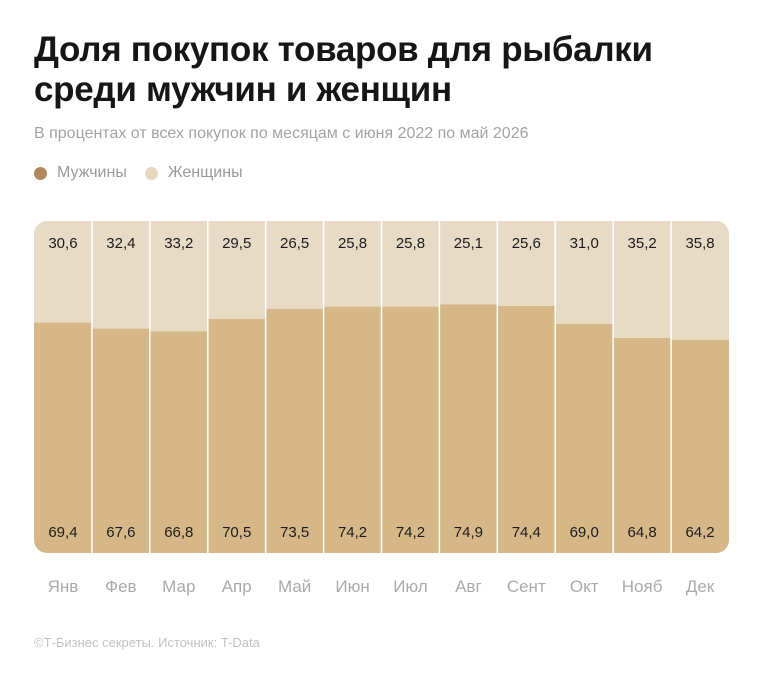  What do you see at coordinates (642, 243) in the screenshot?
I see `label-women-11: 35,2` at bounding box center [642, 243].